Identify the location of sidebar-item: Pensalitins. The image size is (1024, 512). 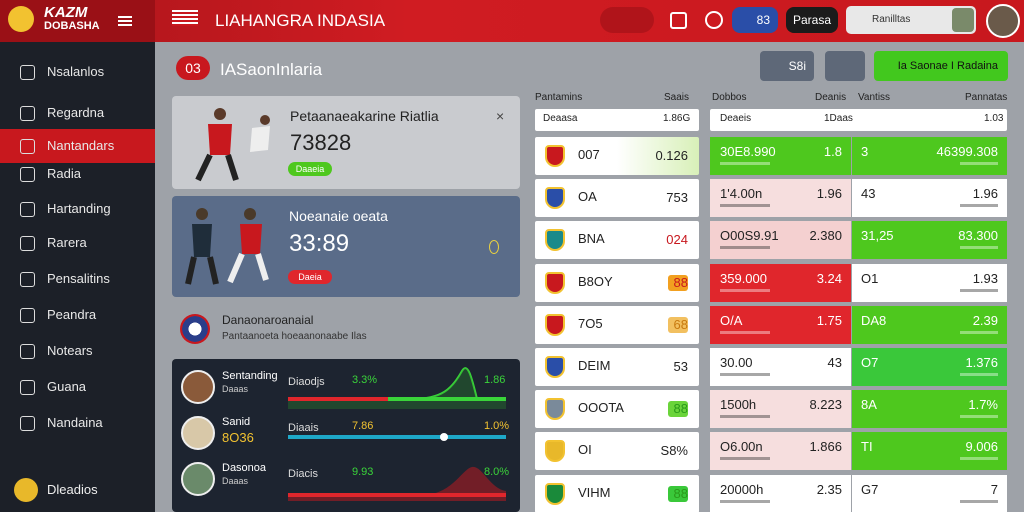
(77, 279).